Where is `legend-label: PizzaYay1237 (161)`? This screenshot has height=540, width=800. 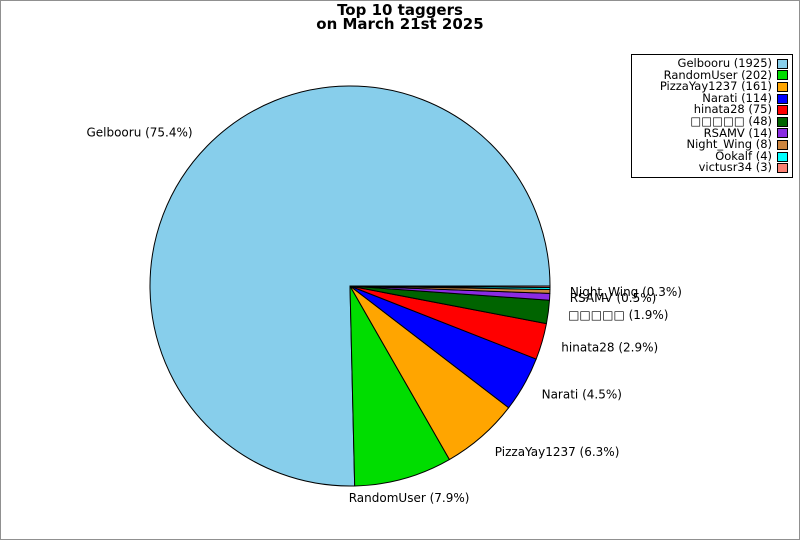 legend-label: PizzaYay1237 (161) is located at coordinates (715, 86).